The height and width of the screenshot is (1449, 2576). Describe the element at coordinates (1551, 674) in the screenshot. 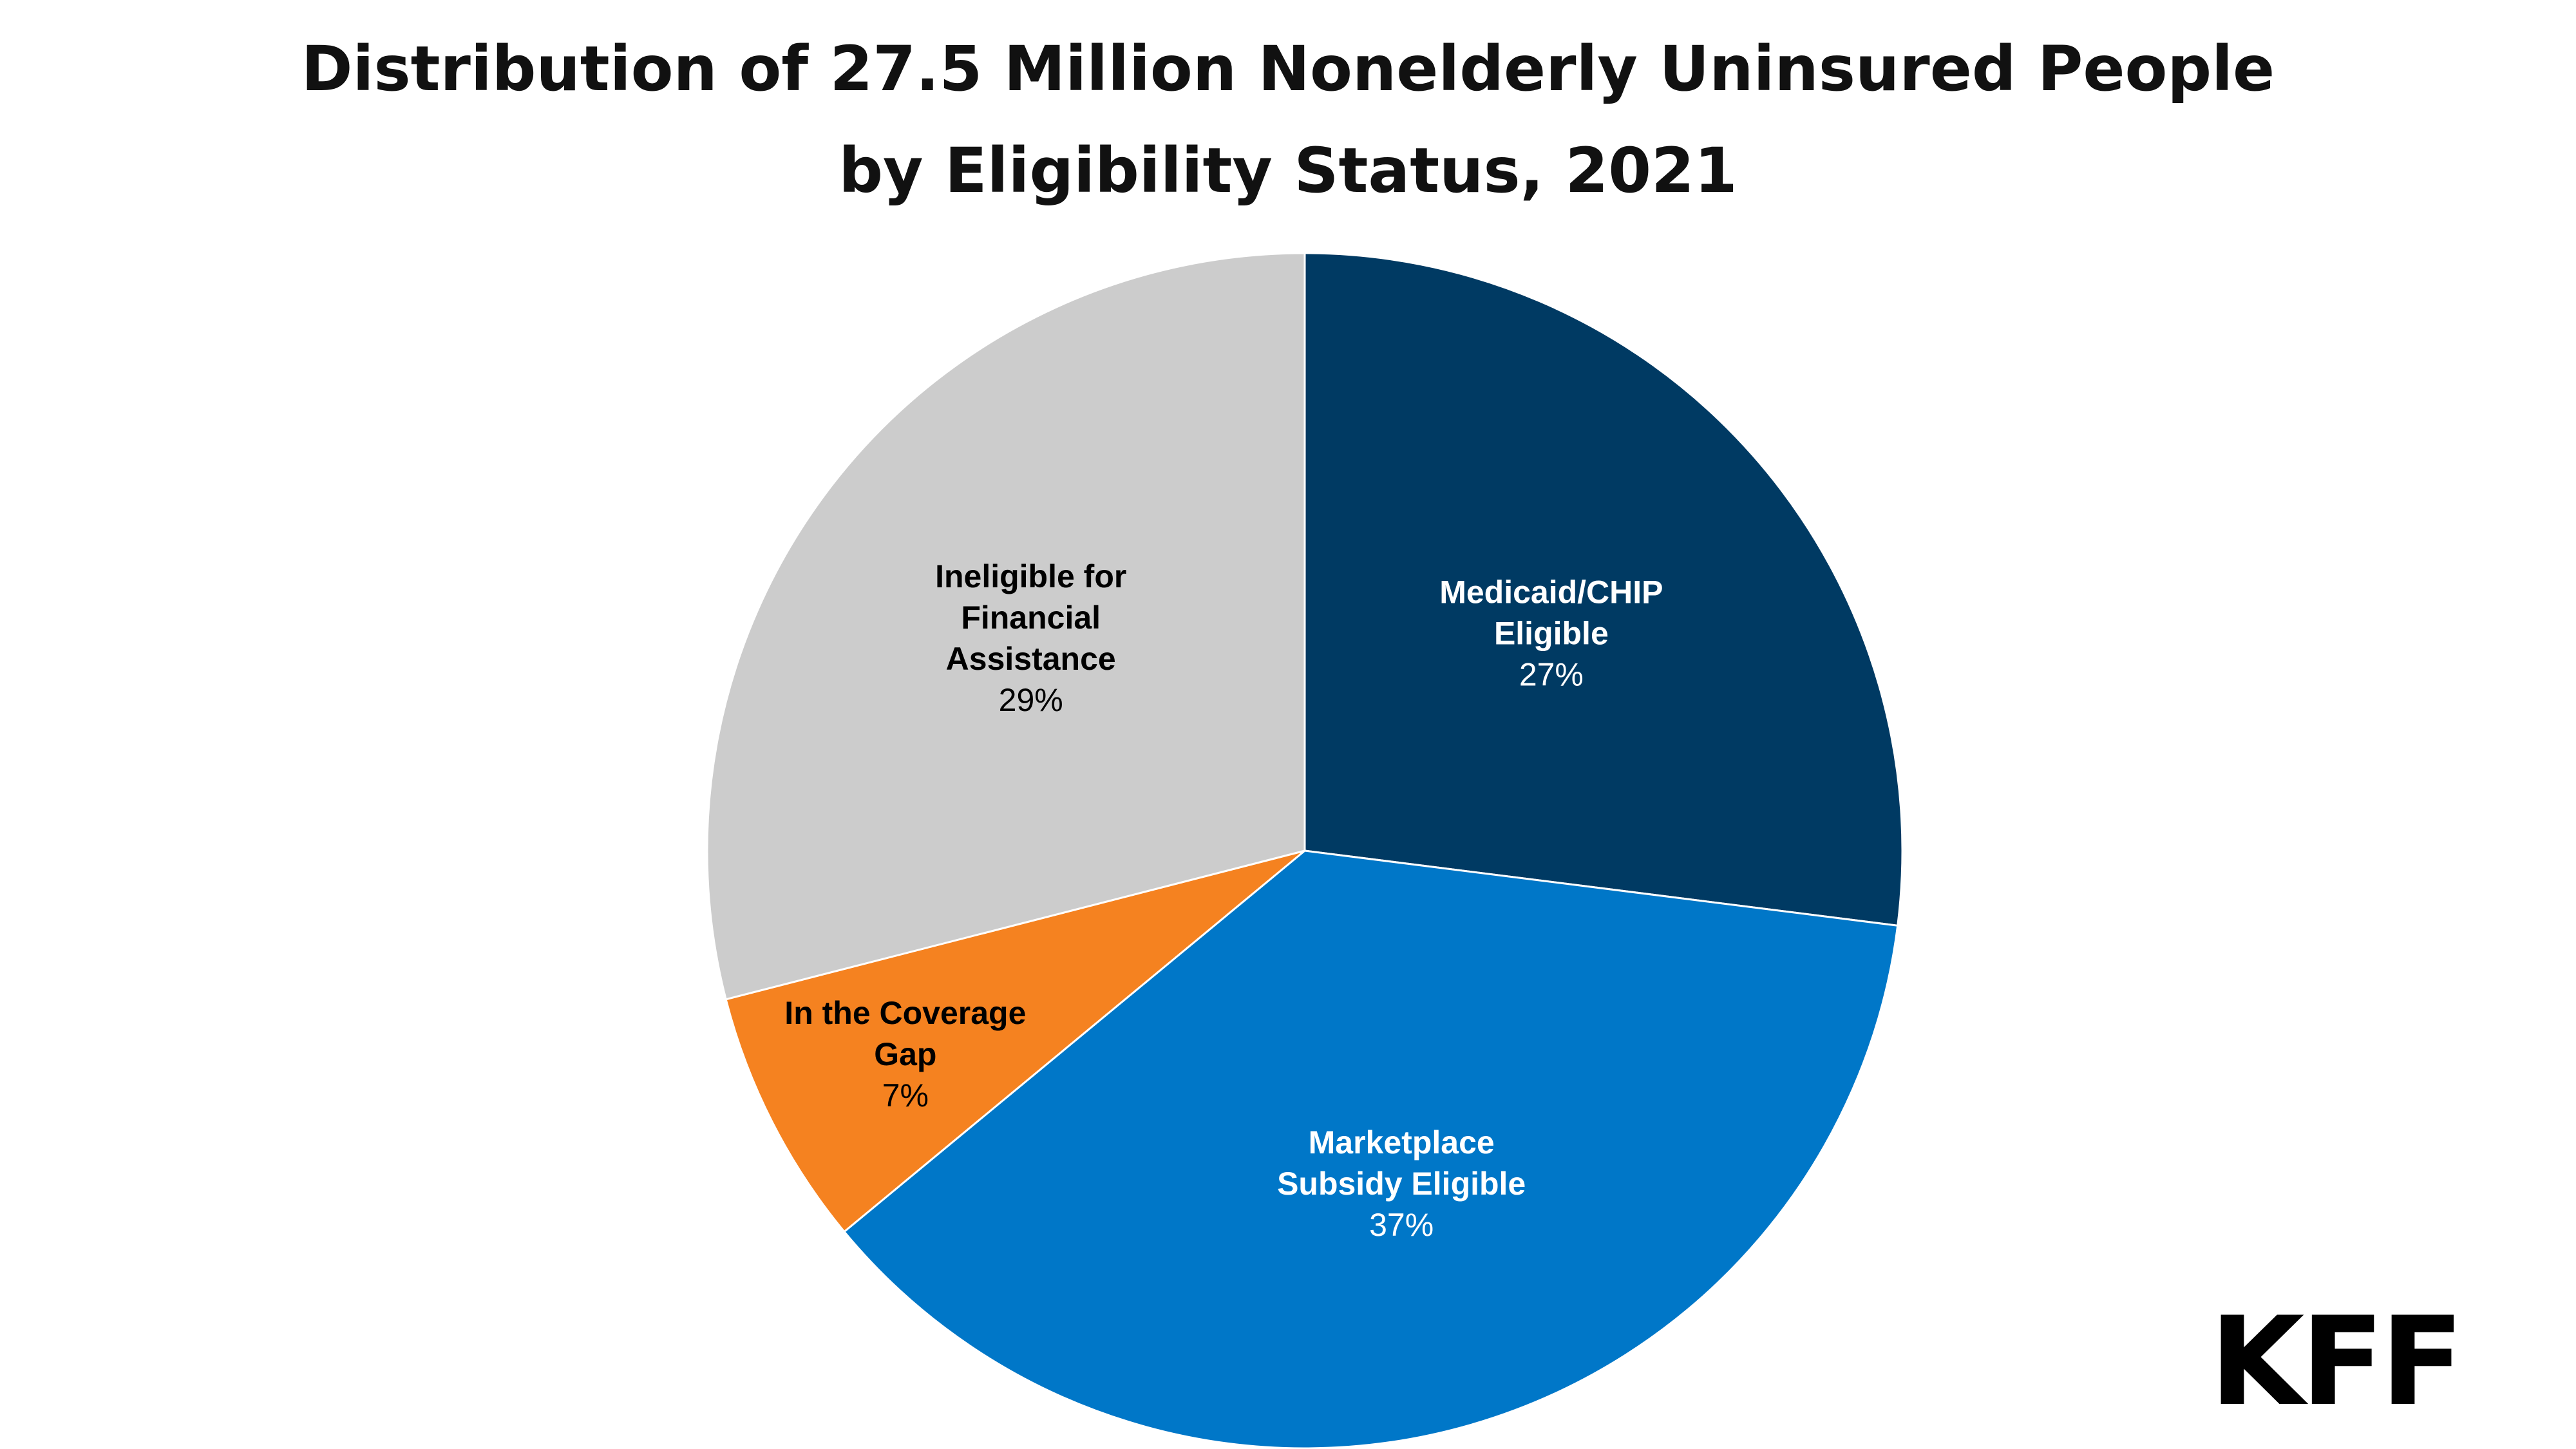

I see `slice-value-label: 27%` at that location.